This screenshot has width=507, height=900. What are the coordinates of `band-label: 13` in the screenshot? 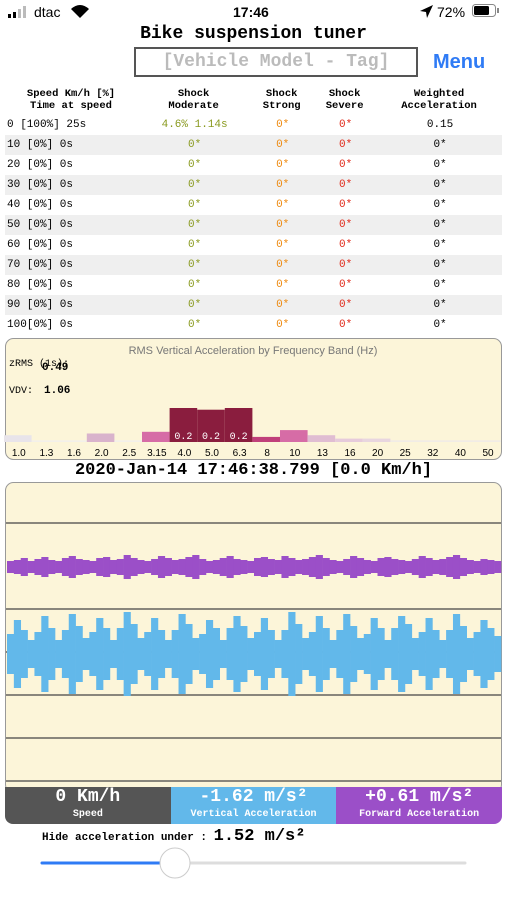 It's located at (323, 453).